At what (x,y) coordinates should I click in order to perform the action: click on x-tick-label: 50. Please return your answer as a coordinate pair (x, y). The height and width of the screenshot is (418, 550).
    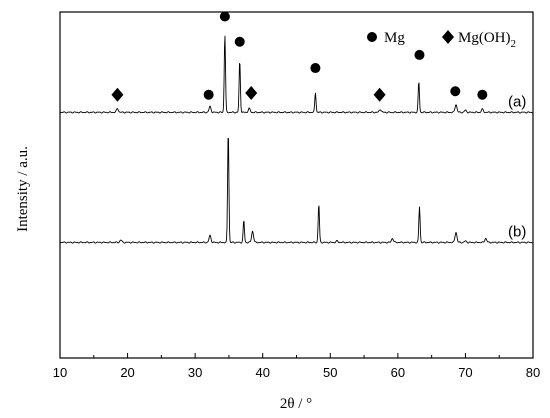
    Looking at the image, I should click on (330, 372).